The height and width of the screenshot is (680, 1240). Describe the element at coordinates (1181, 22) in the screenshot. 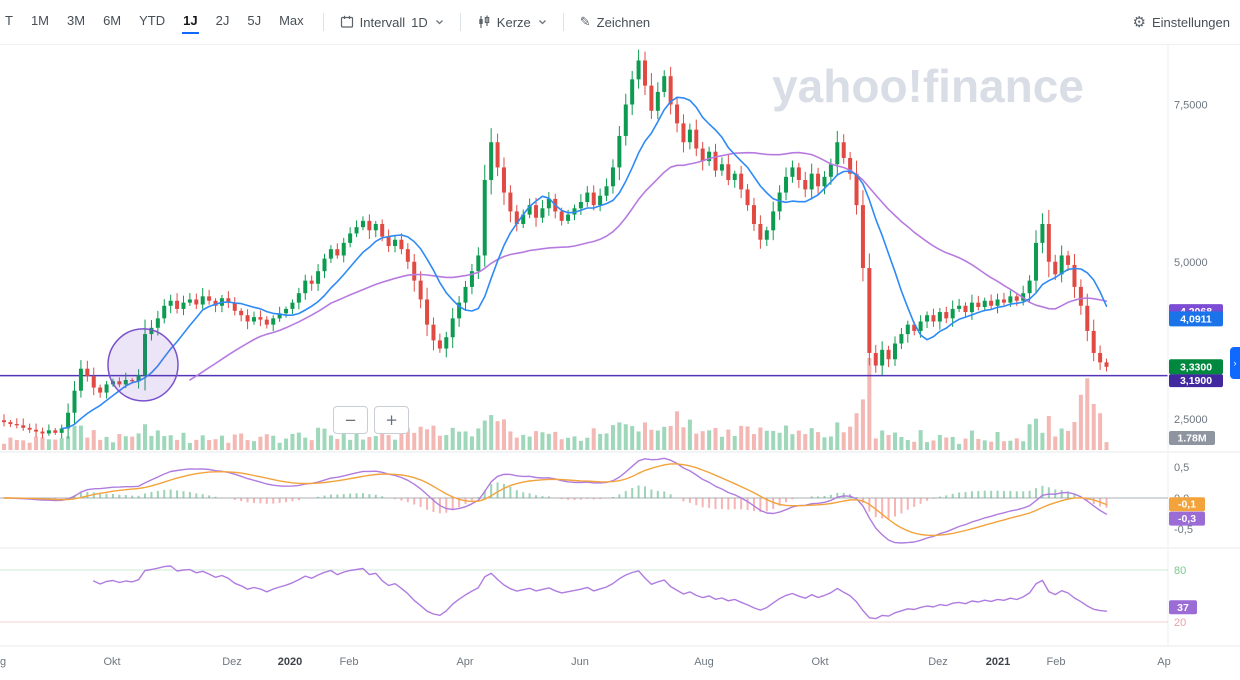

I see `settings-button: ⚙ Einstellungen` at that location.